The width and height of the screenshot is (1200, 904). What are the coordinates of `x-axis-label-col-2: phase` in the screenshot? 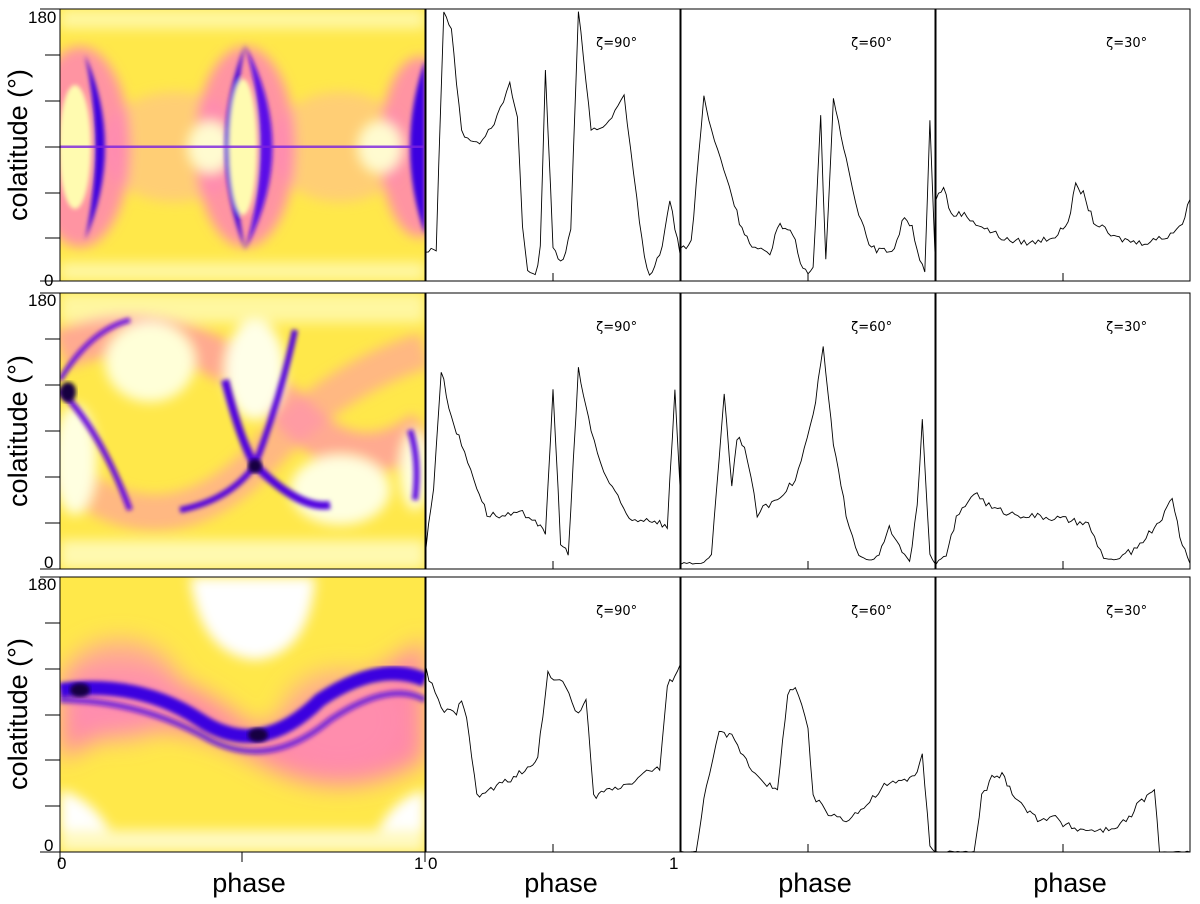 It's located at (815, 883).